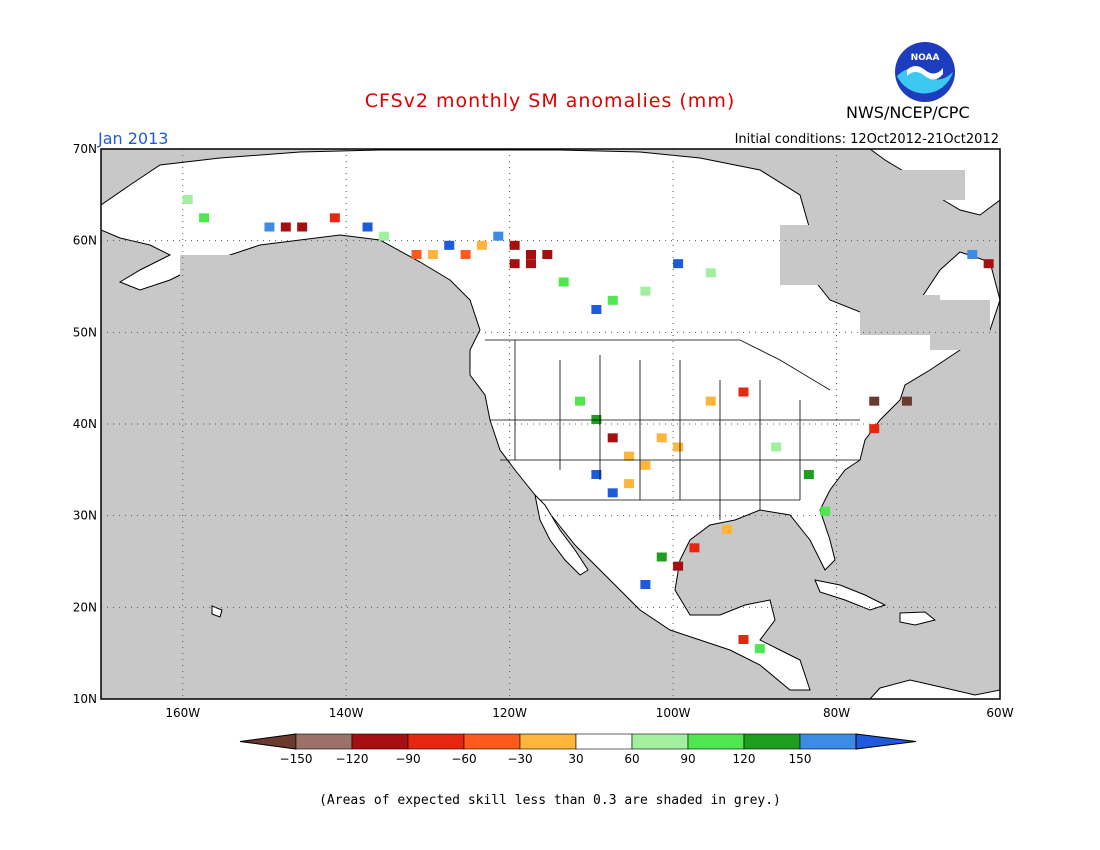 This screenshot has height=850, width=1100. Describe the element at coordinates (589, 713) in the screenshot. I see `longitude-labels: 160W 140W 120W 100W 80W 60W` at that location.